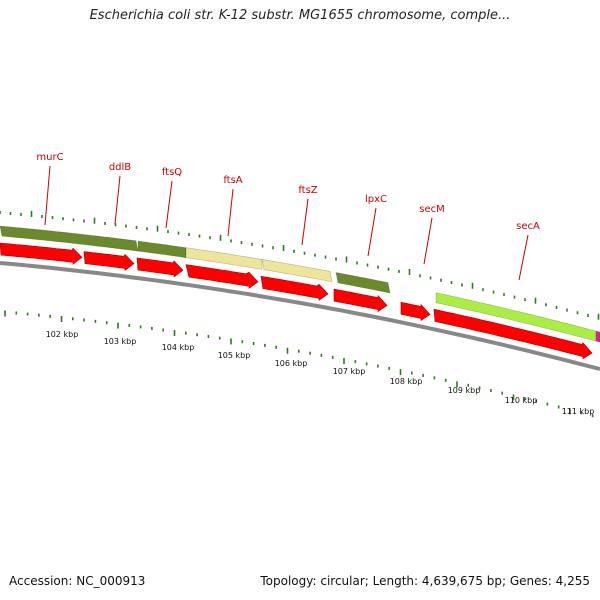 Image resolution: width=600 pixels, height=600 pixels. Describe the element at coordinates (49, 157) in the screenshot. I see `gene-label-murC: murC` at that location.